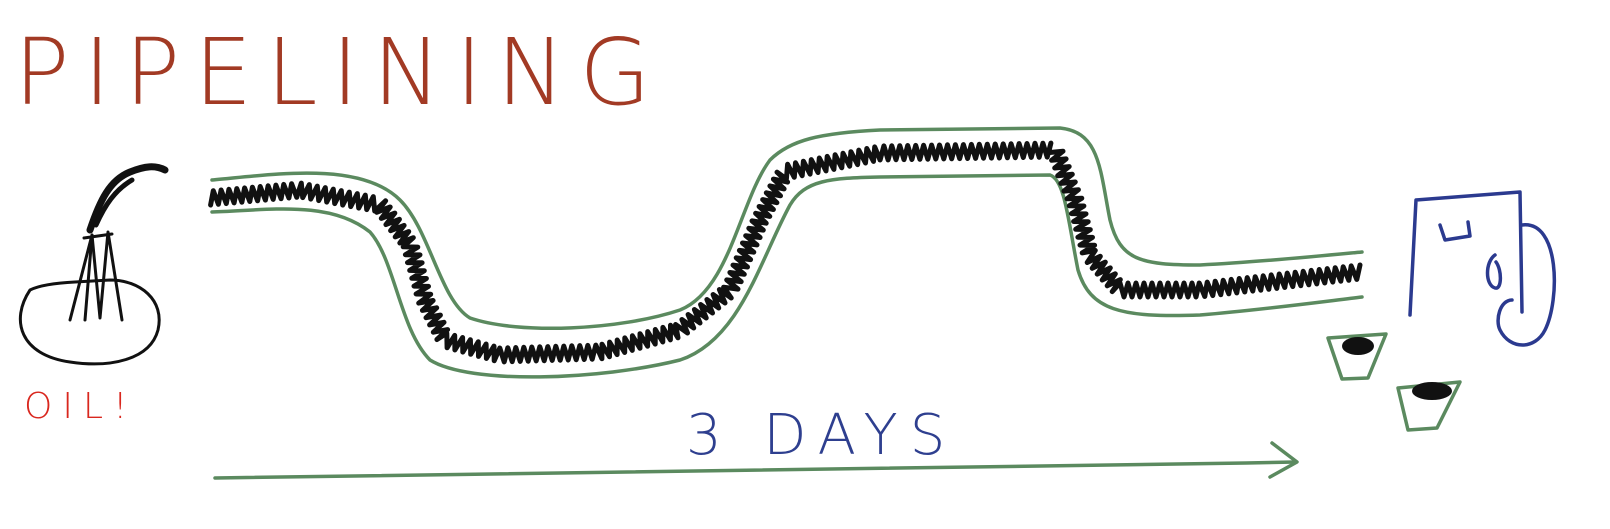 The width and height of the screenshot is (1610, 529). What do you see at coordinates (1482, 268) in the screenshot?
I see `oil-jug-icon` at bounding box center [1482, 268].